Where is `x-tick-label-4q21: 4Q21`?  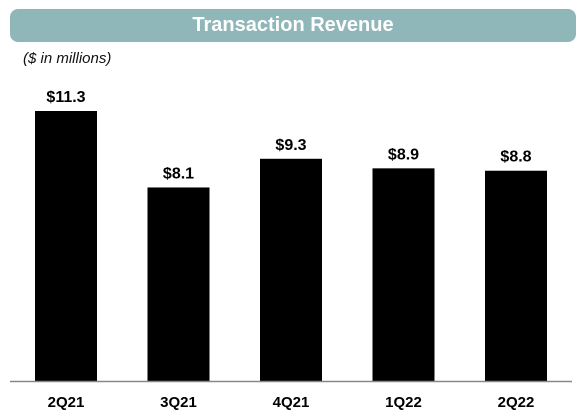 x-tick-label-4q21: 4Q21 is located at coordinates (291, 402).